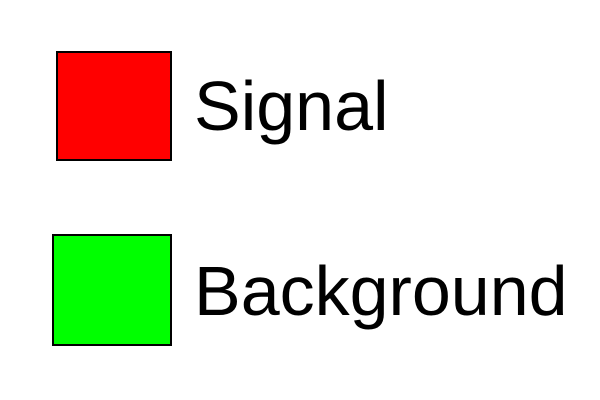  Describe the element at coordinates (112, 290) in the screenshot. I see `legend-swatch-background` at that location.